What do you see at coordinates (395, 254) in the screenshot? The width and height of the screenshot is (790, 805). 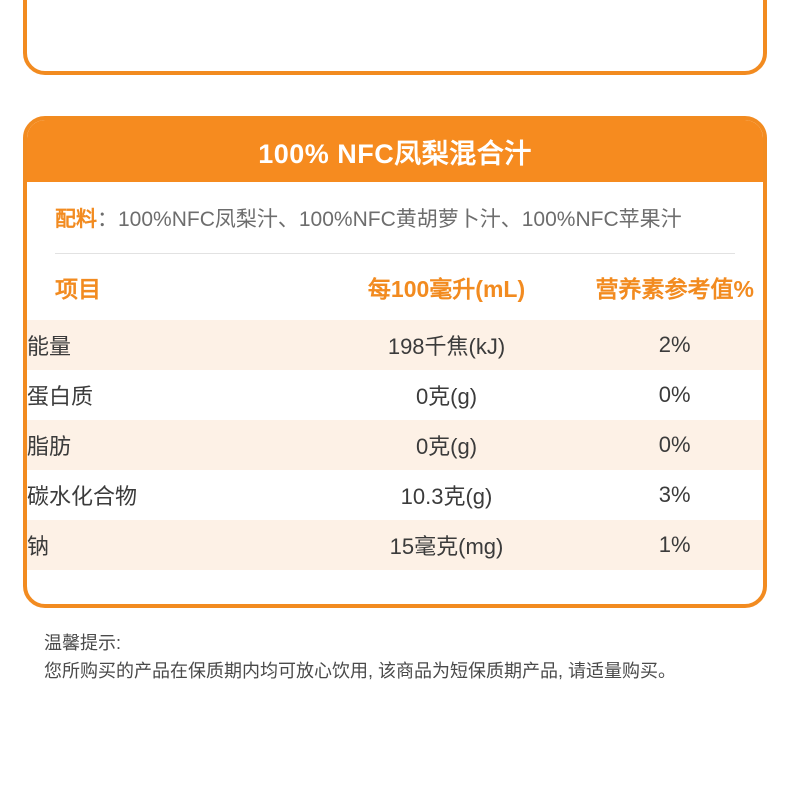 I see `ingredients-divider` at bounding box center [395, 254].